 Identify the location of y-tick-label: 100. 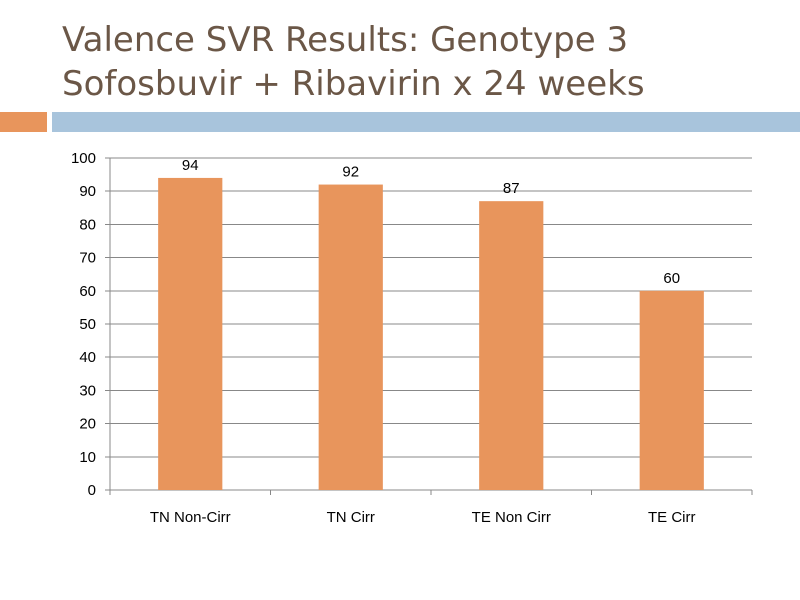
(83, 158).